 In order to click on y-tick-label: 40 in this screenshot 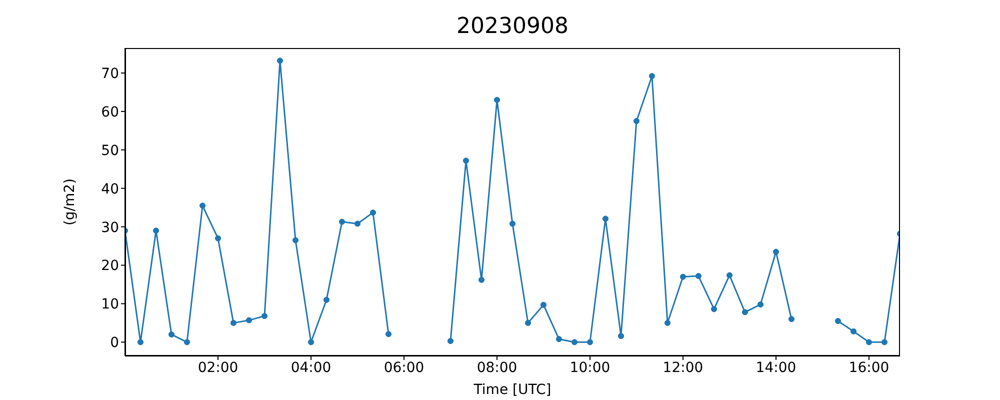, I will do `click(110, 189)`.